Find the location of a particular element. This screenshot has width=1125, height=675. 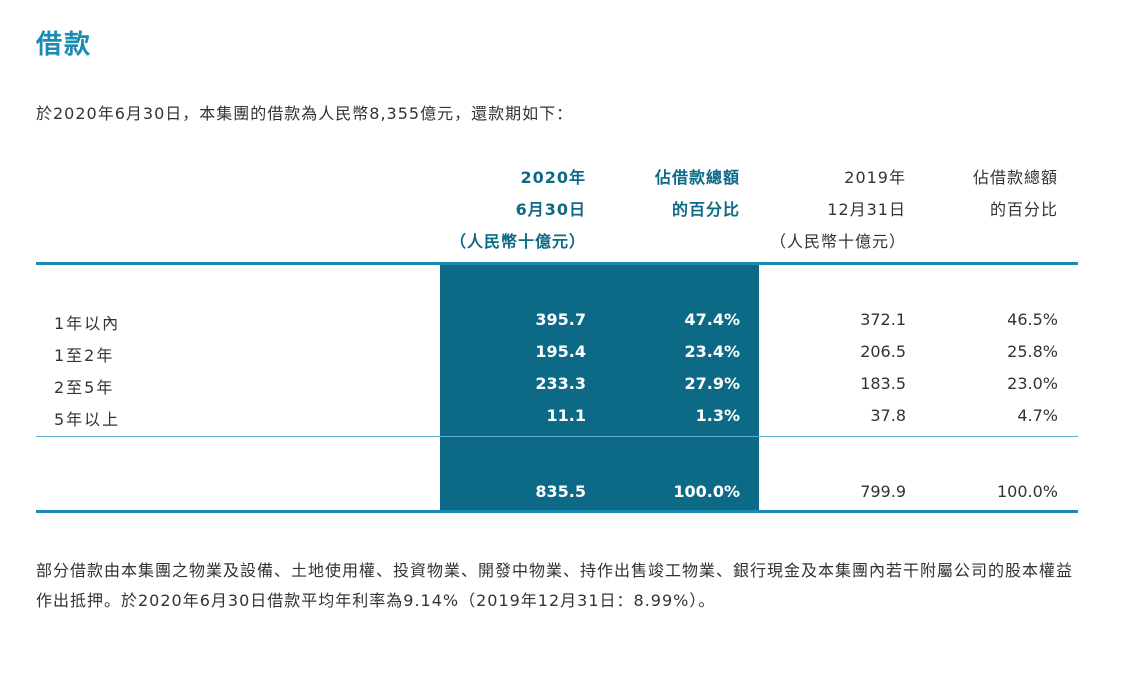

cell-2020-amount: 233.3 is located at coordinates (560, 383).